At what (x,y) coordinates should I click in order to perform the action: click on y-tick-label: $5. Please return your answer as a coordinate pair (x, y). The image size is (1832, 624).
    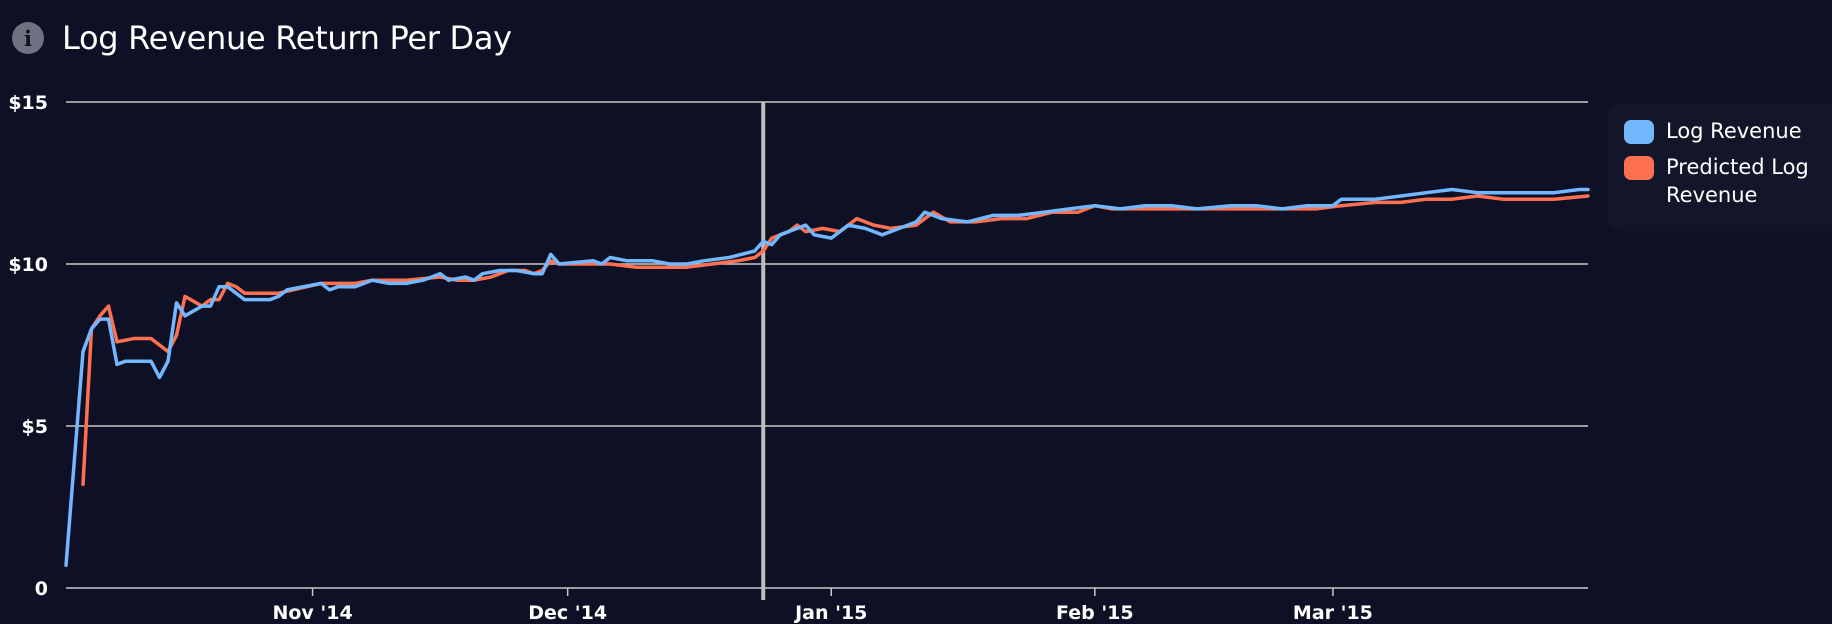
    Looking at the image, I should click on (35, 427).